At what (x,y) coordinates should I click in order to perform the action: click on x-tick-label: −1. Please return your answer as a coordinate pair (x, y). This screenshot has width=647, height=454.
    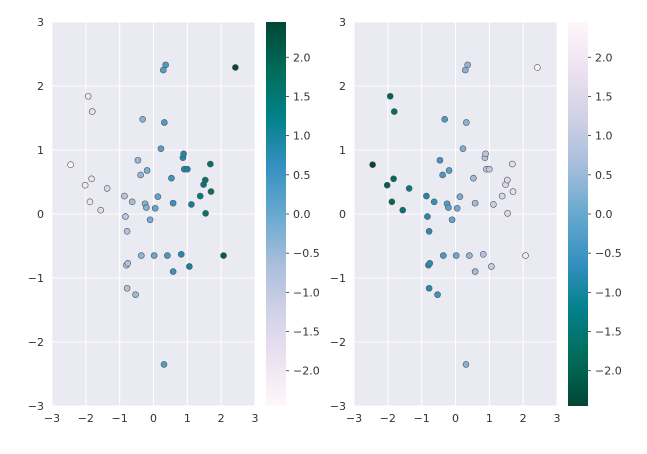
    Looking at the image, I should click on (120, 418).